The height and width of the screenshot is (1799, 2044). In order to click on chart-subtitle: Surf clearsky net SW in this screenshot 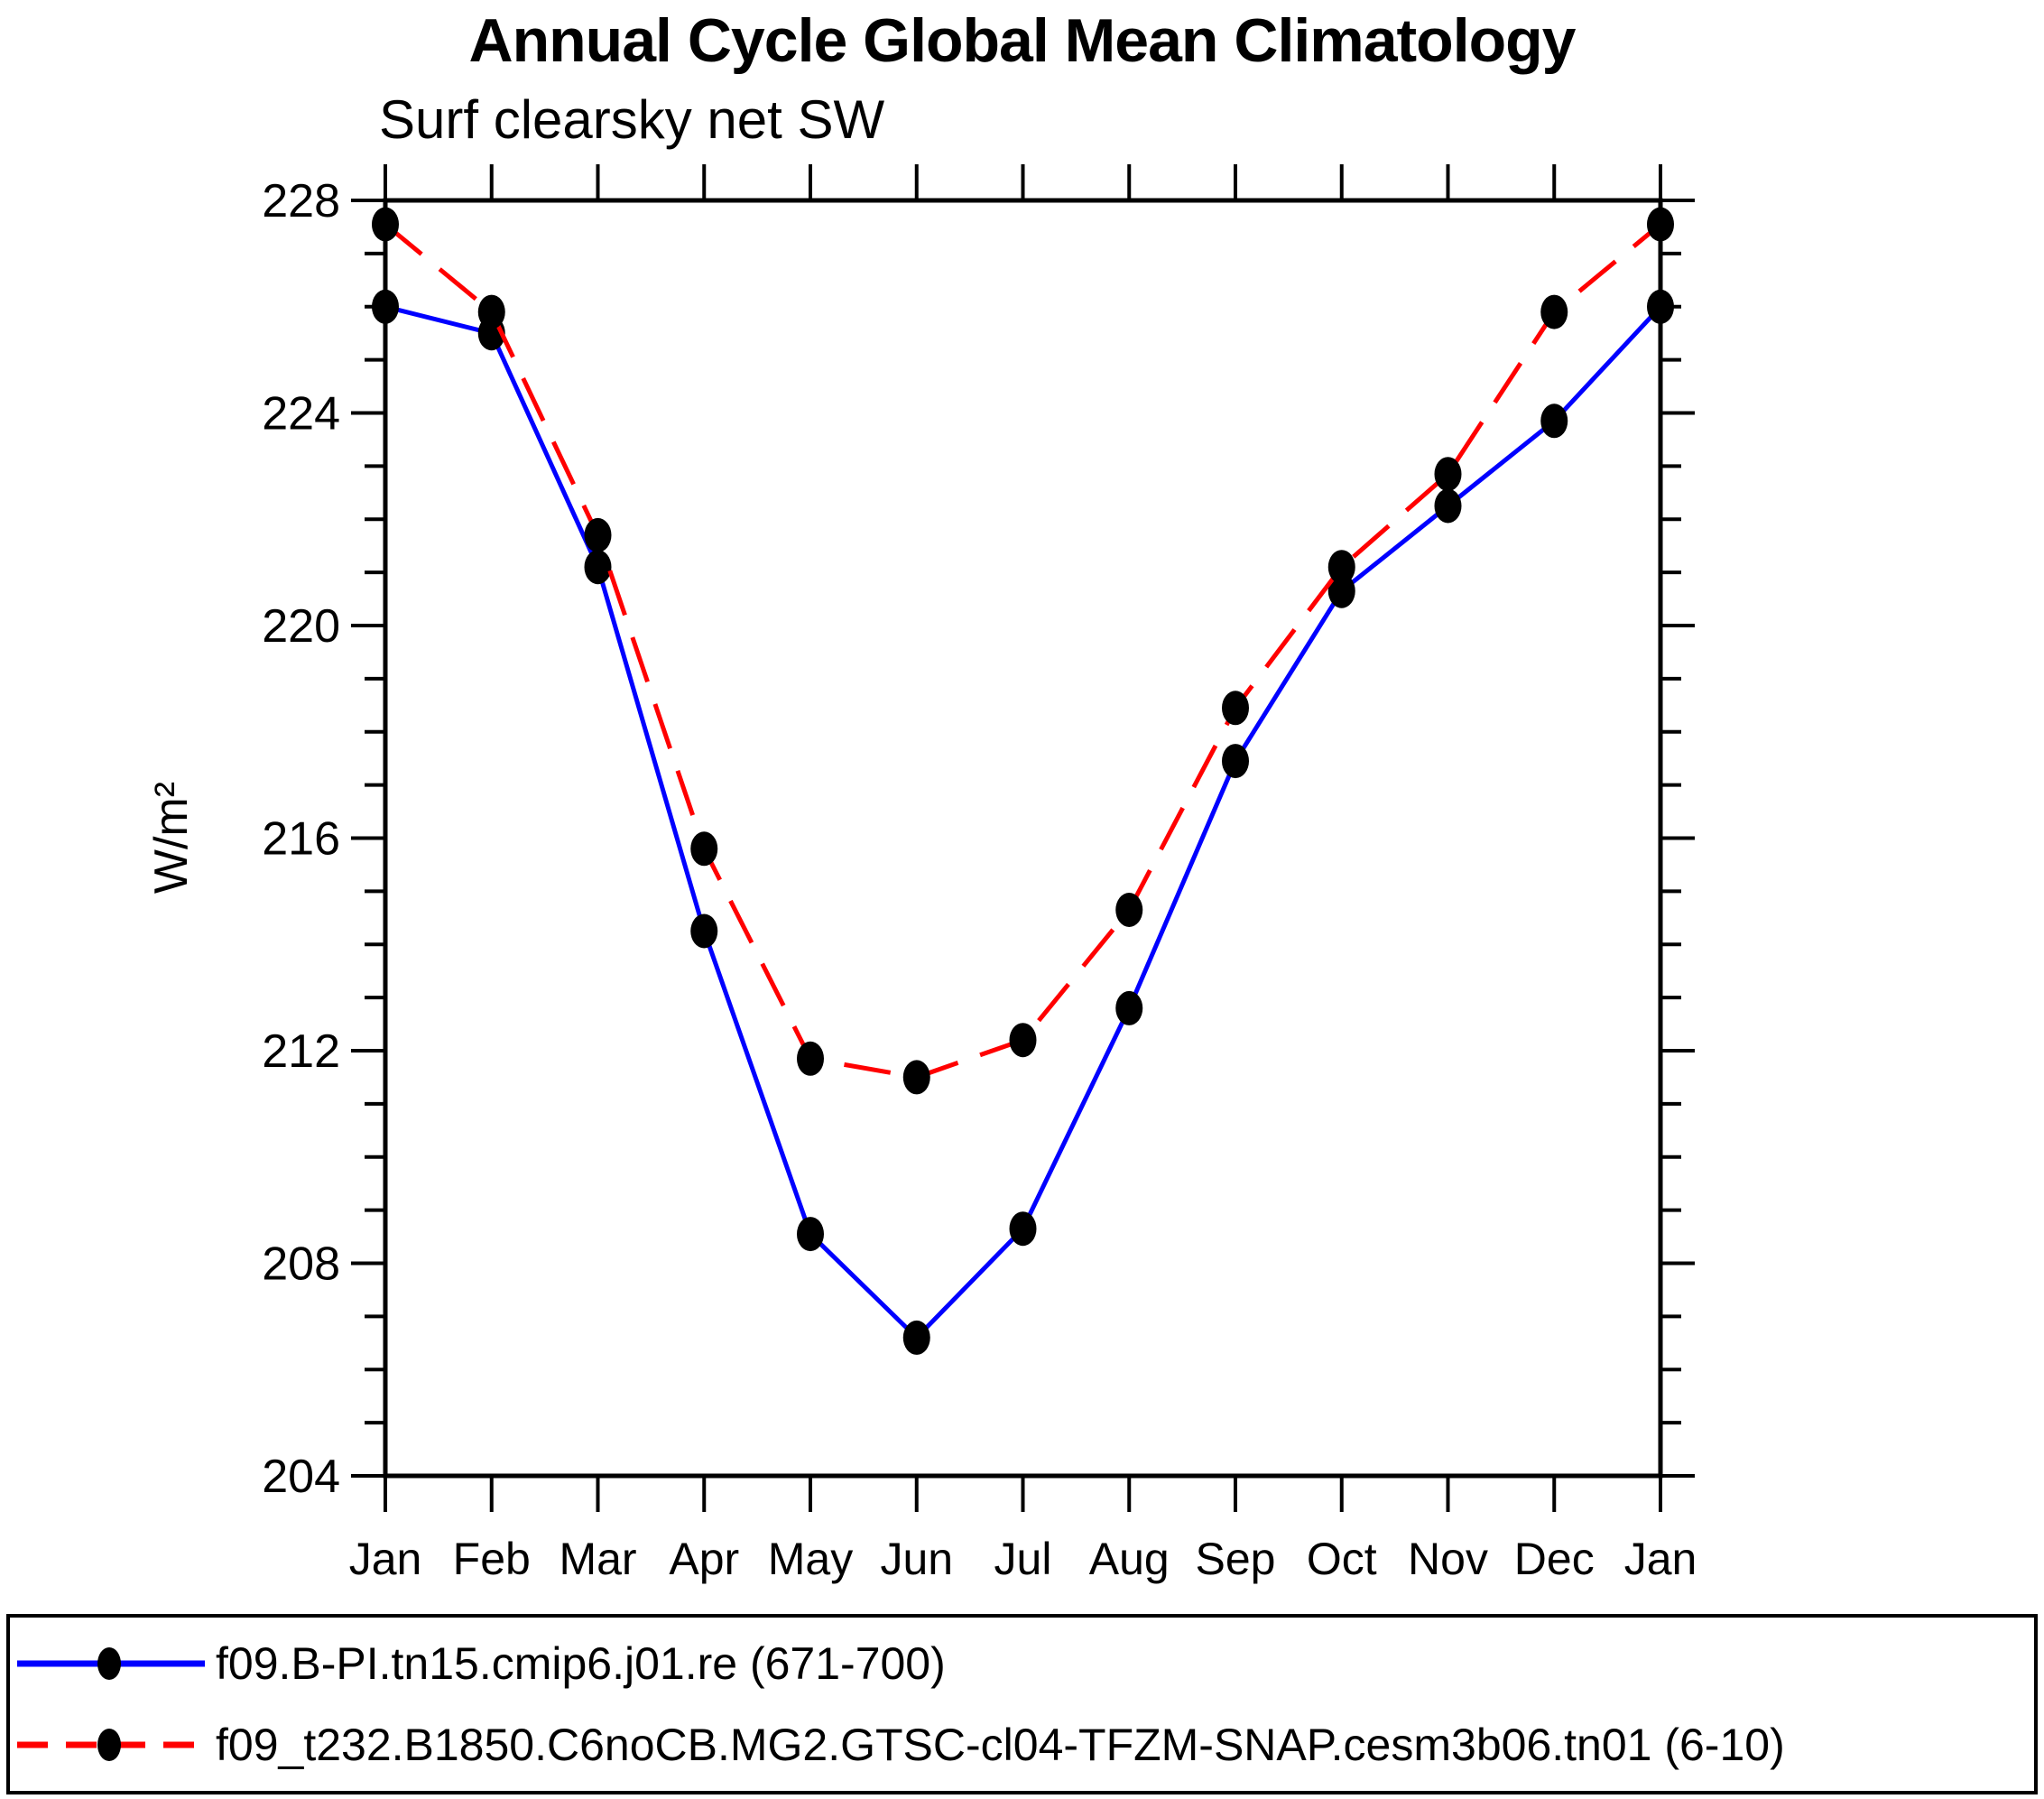, I will do `click(632, 120)`.